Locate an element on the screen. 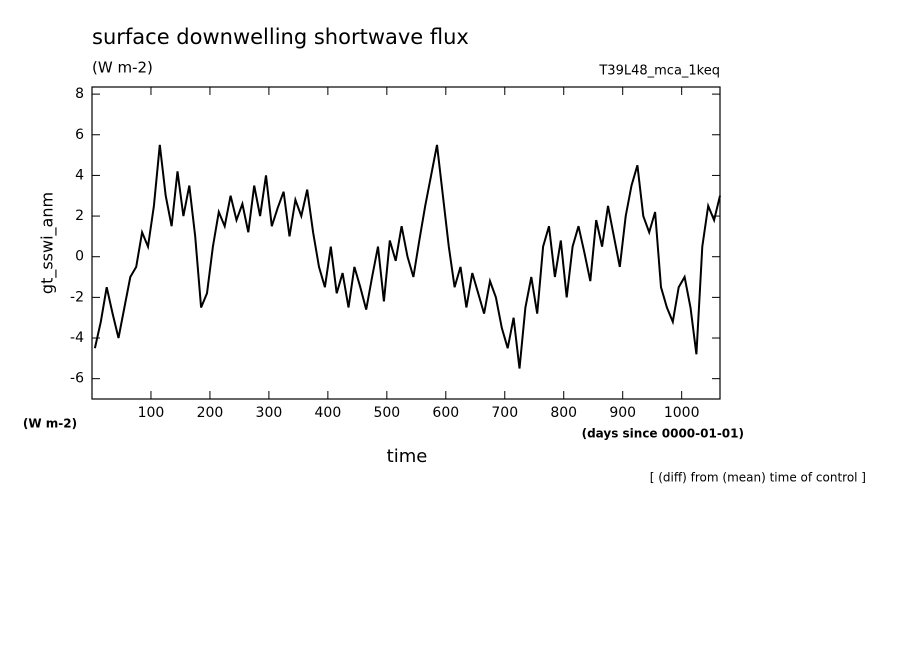  x-unit: (days since 0000-01-01) is located at coordinates (663, 434).